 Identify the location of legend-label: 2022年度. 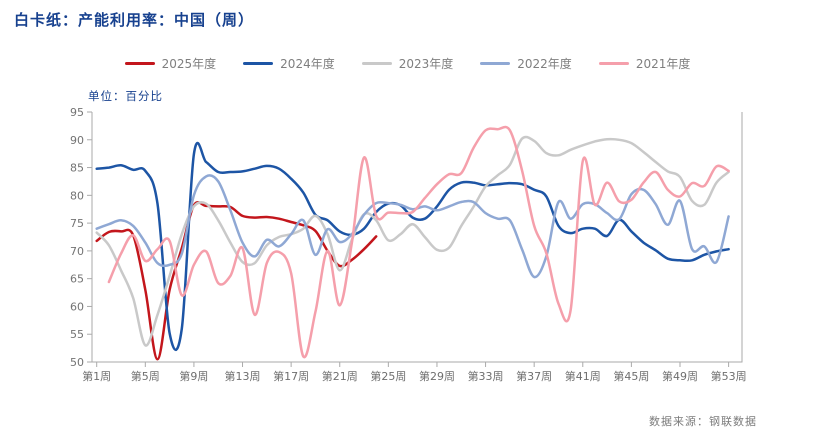
(544, 64).